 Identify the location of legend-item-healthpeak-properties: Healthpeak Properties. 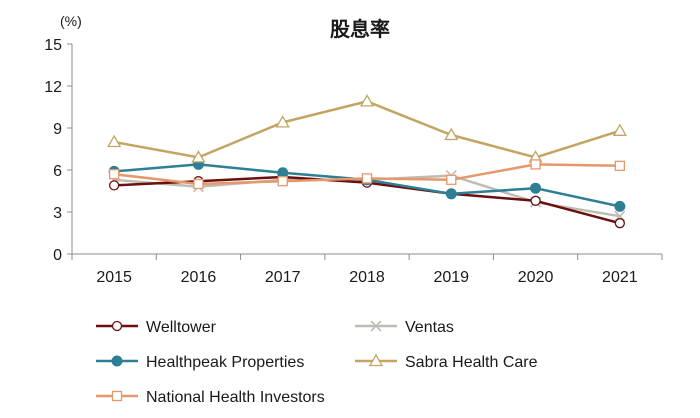
(200, 362).